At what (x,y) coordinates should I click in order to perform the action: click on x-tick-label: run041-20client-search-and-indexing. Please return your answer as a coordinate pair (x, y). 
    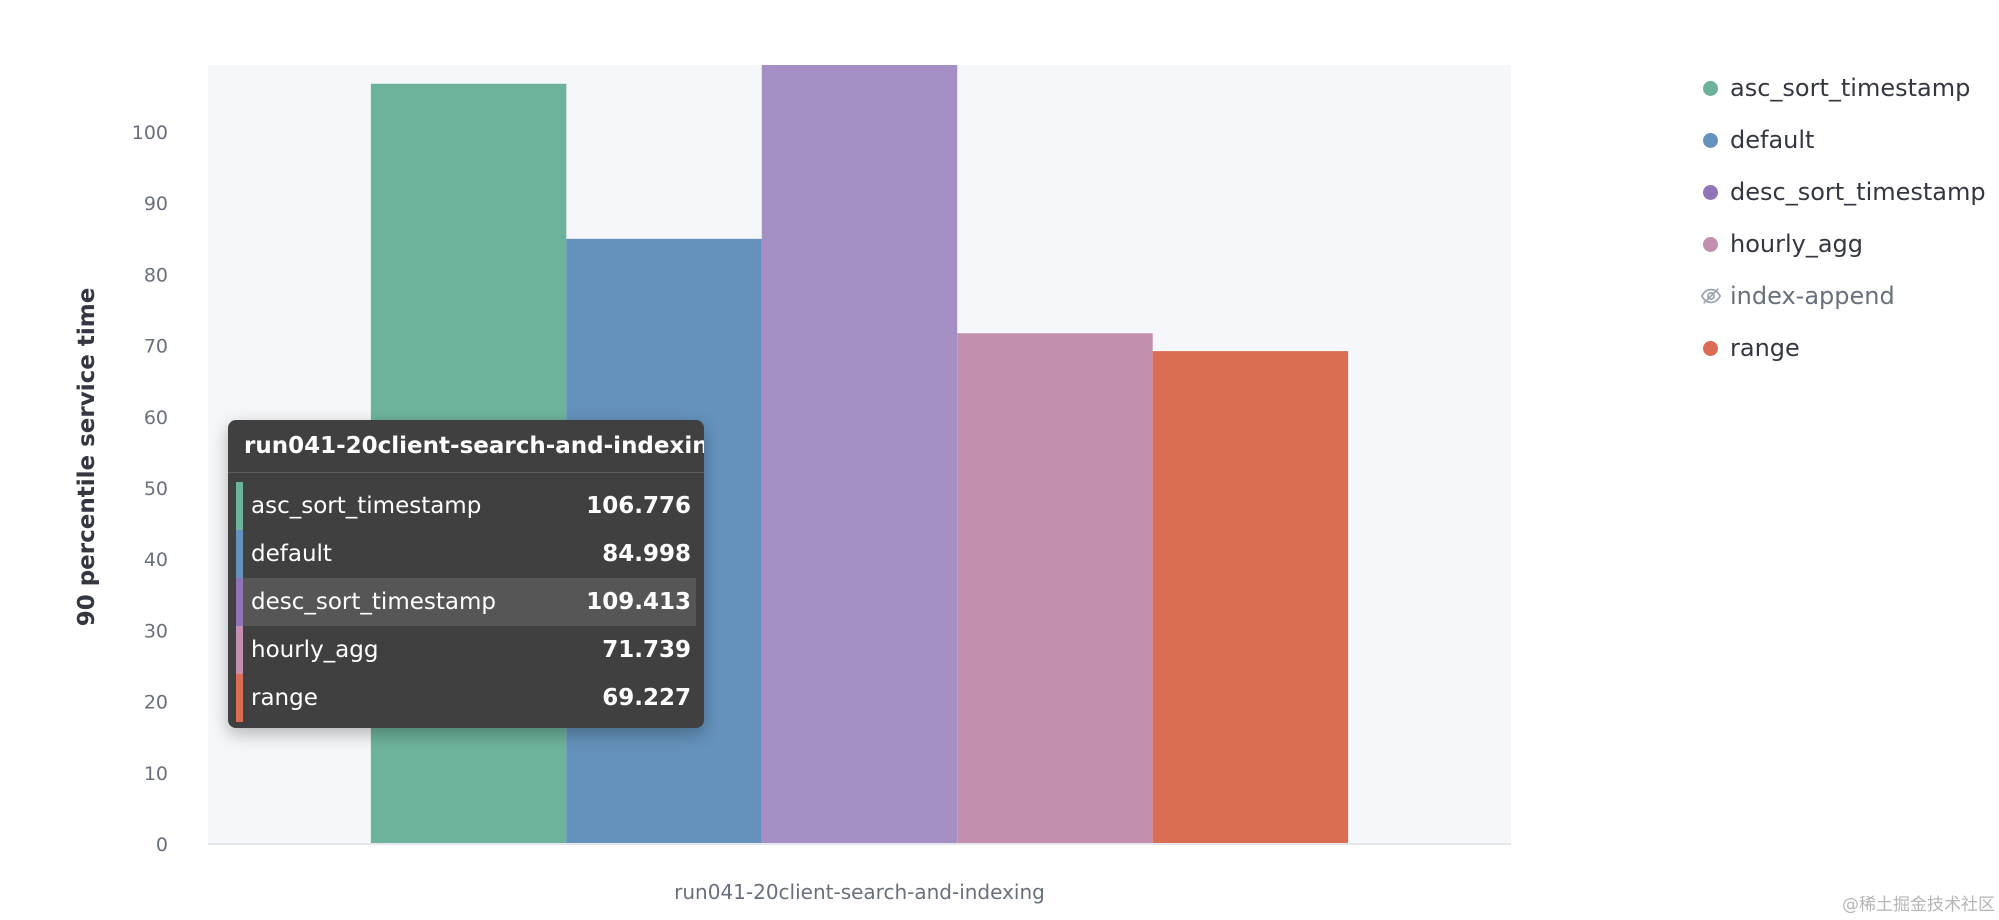
    Looking at the image, I should click on (859, 892).